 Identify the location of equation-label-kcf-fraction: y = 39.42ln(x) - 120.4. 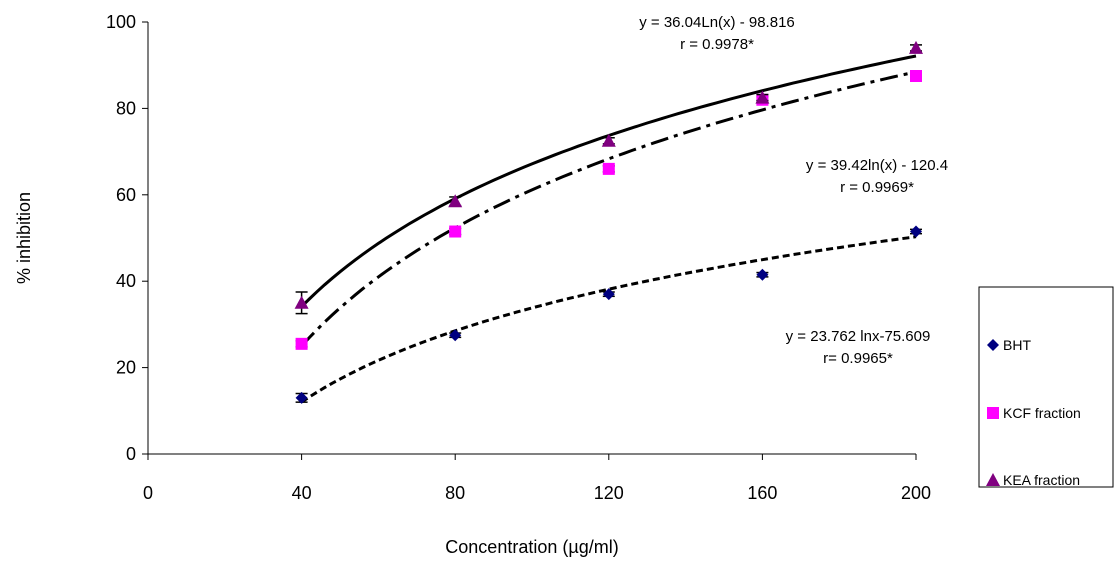
(877, 165).